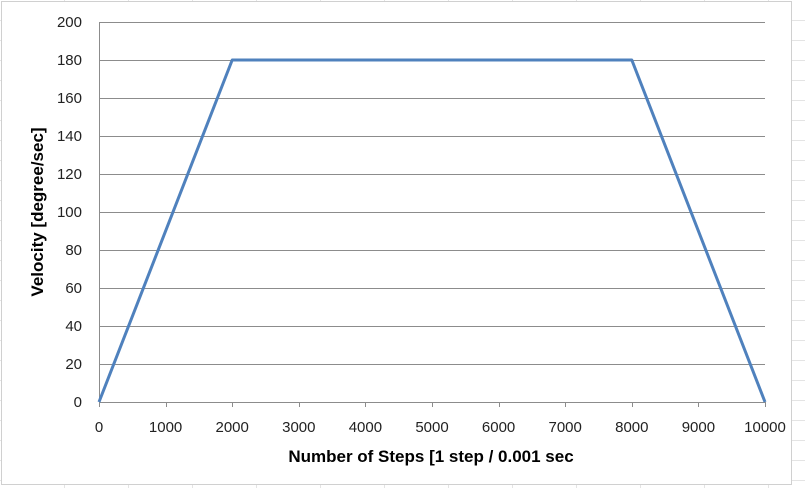 This screenshot has width=805, height=488. What do you see at coordinates (69, 22) in the screenshot?
I see `y-tick-label: 200` at bounding box center [69, 22].